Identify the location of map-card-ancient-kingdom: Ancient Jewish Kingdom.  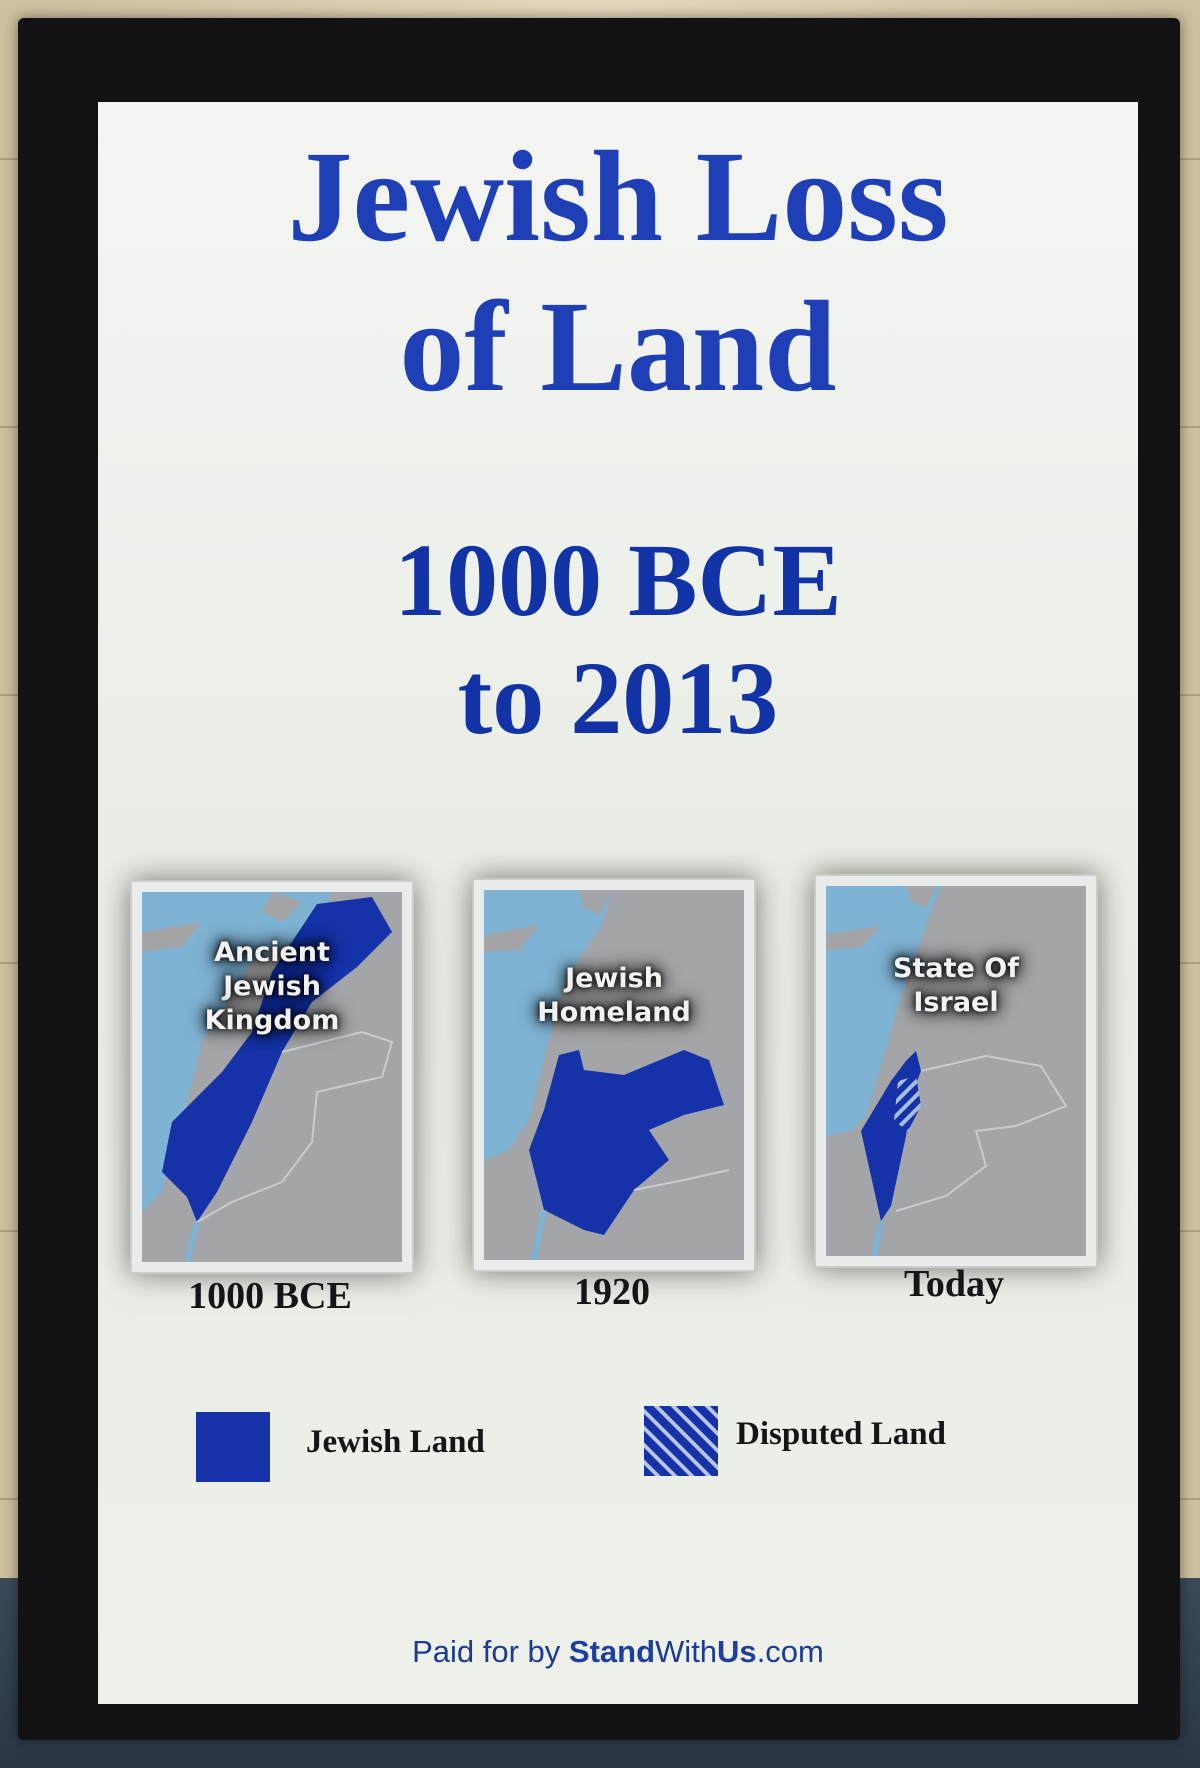
(272, 1077).